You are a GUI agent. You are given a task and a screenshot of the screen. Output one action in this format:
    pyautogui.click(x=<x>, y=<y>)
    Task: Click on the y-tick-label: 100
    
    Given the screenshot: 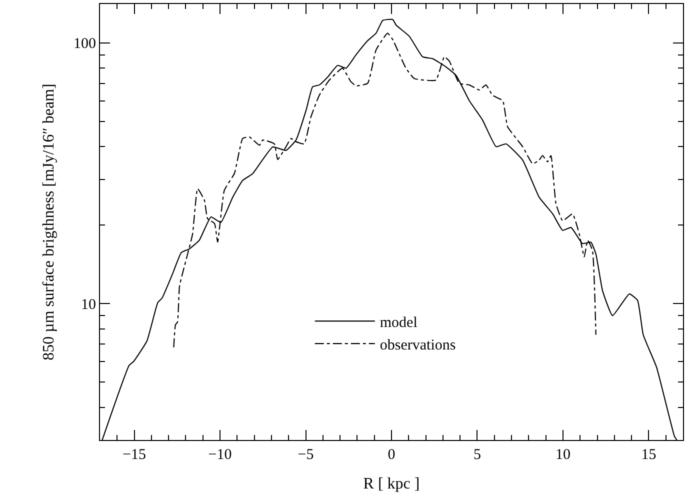 What is the action you would take?
    pyautogui.click(x=85, y=44)
    